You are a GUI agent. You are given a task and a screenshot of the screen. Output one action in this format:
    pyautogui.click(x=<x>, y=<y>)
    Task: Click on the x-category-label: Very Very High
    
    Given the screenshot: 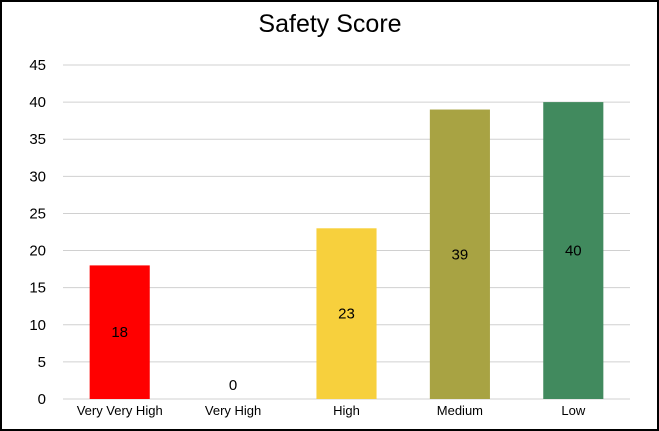 What is the action you would take?
    pyautogui.click(x=120, y=410)
    